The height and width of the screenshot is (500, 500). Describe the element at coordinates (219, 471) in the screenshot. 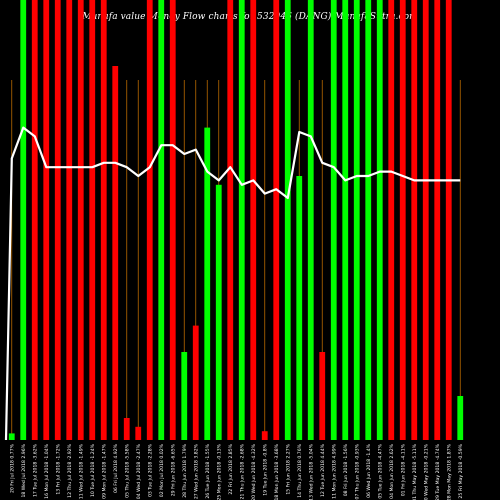

I see `x-tick-label: 25 Mon Jun 2018 -0.13%` at that location.